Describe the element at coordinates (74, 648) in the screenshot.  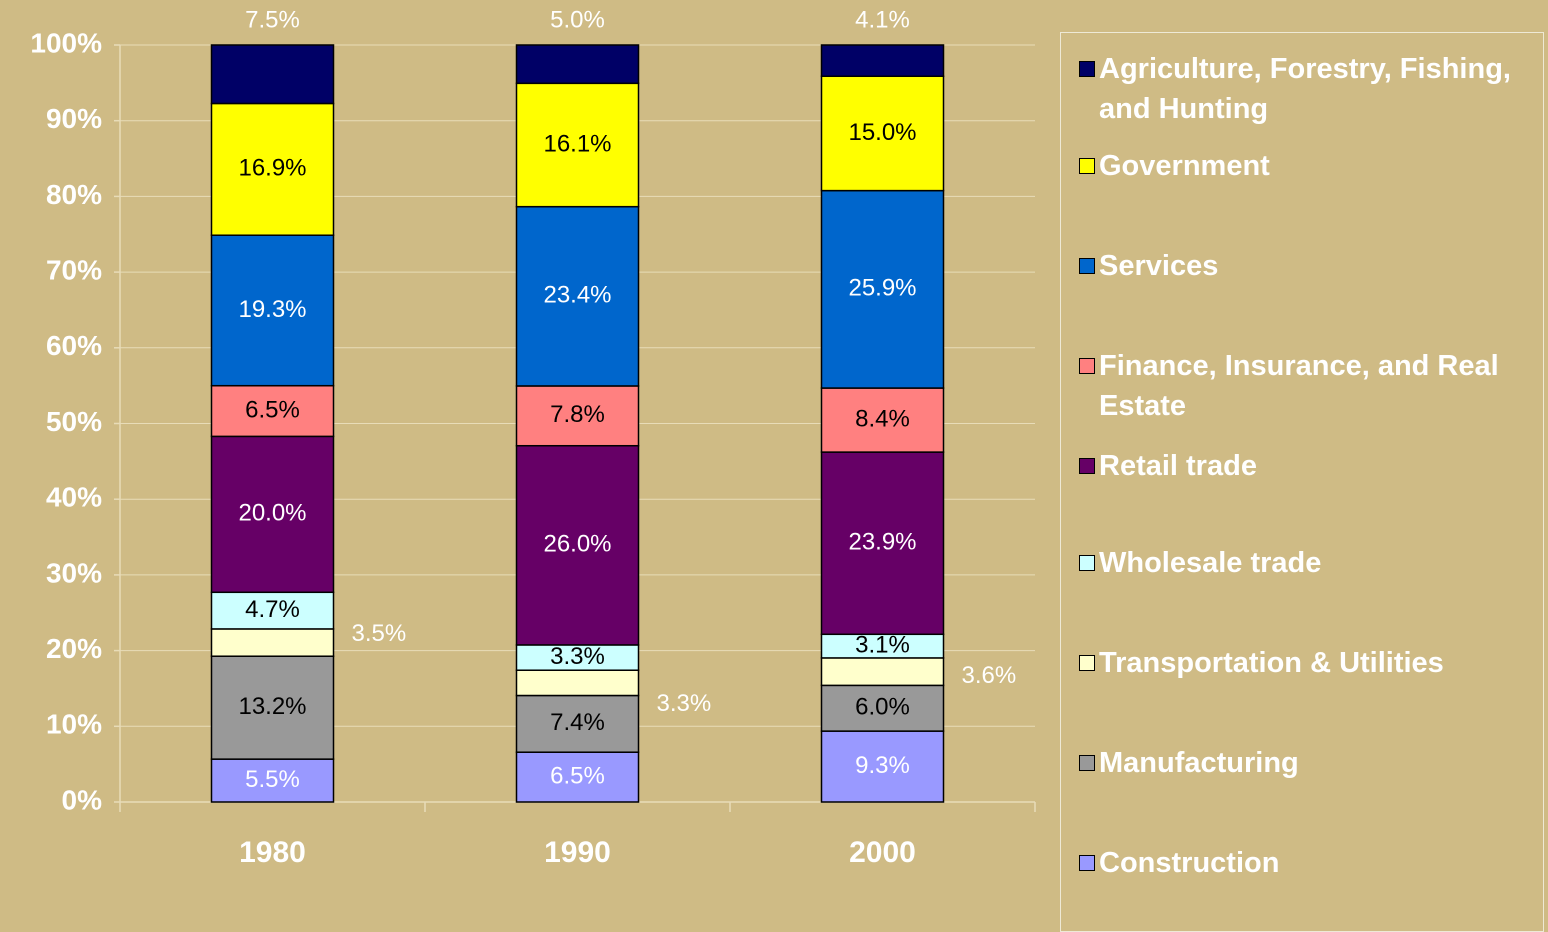
I see `y-tick-label: 20%` at that location.